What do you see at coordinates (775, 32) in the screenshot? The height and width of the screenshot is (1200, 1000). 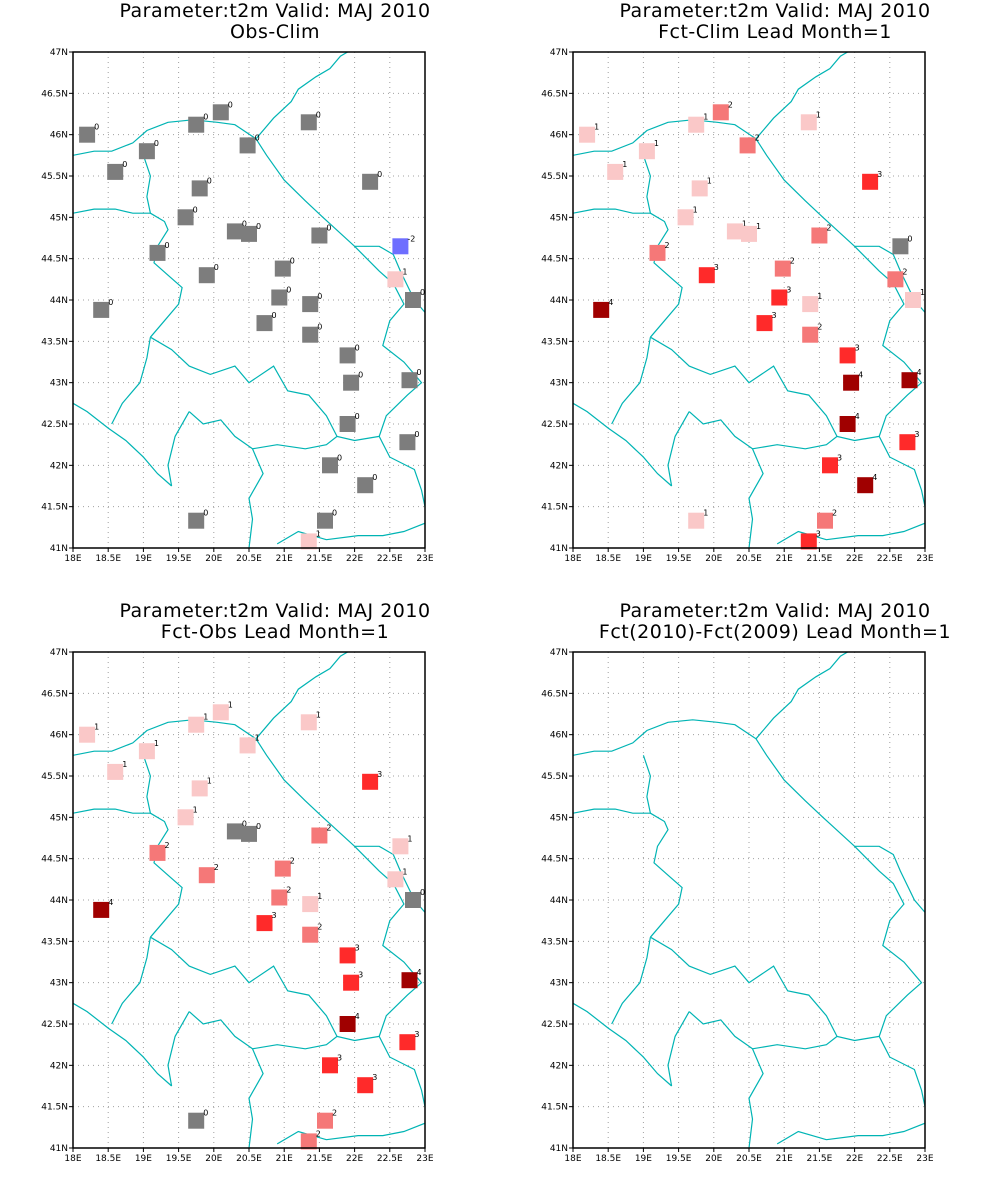 I see `panel-subtitle: Fct-Clim Lead Month=1` at bounding box center [775, 32].